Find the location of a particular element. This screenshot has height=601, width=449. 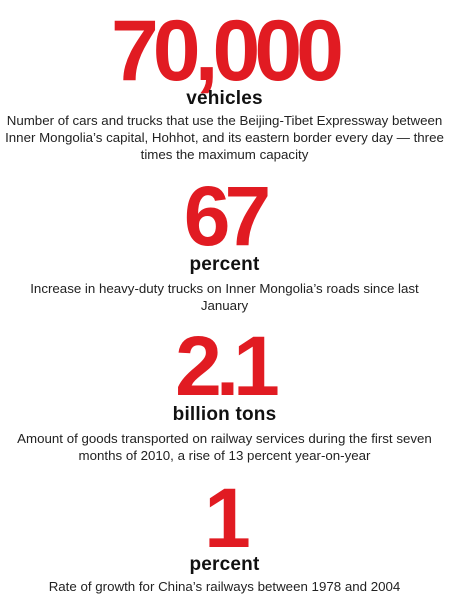

stat-number: 70,000 is located at coordinates (227, 51).